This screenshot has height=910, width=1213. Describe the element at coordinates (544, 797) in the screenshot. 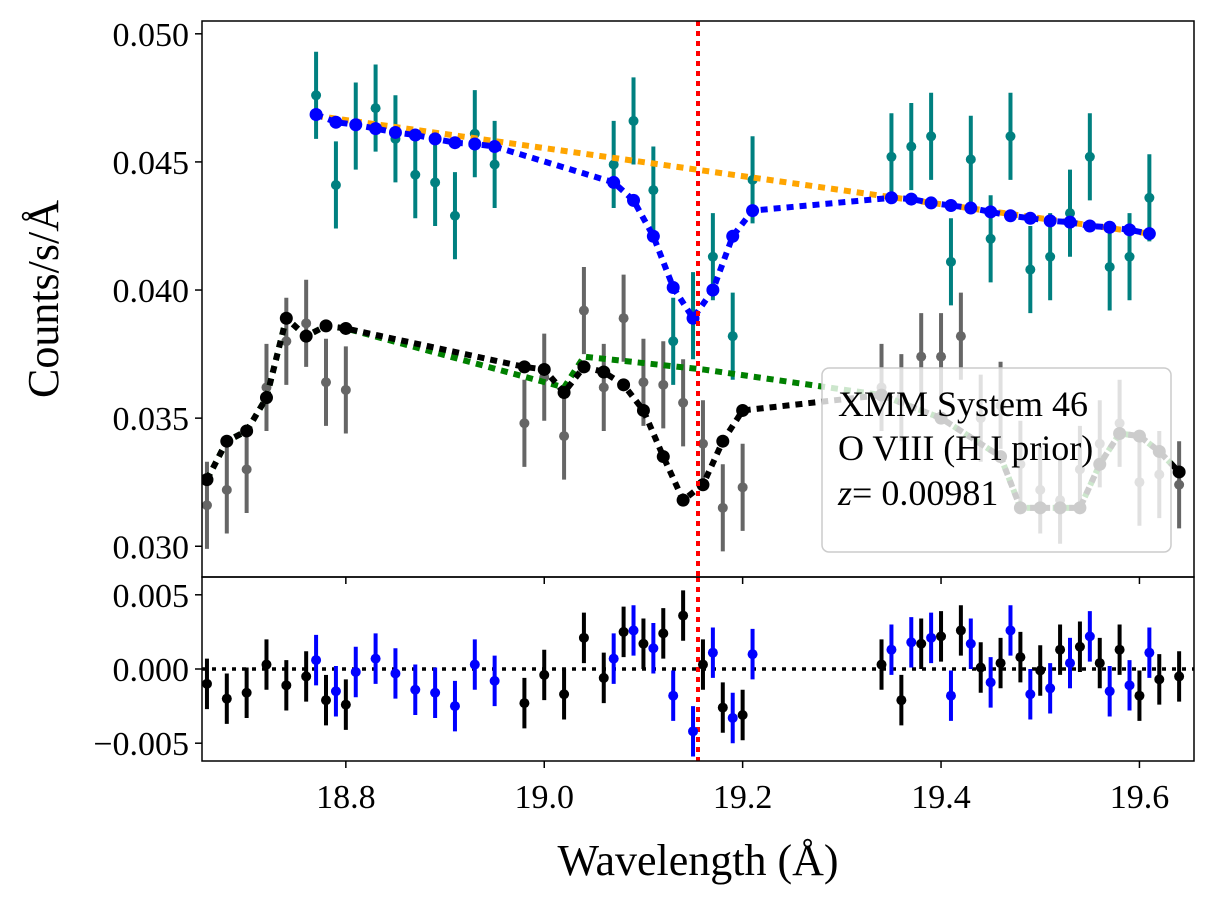

I see `x-tick-label: 19.0` at that location.